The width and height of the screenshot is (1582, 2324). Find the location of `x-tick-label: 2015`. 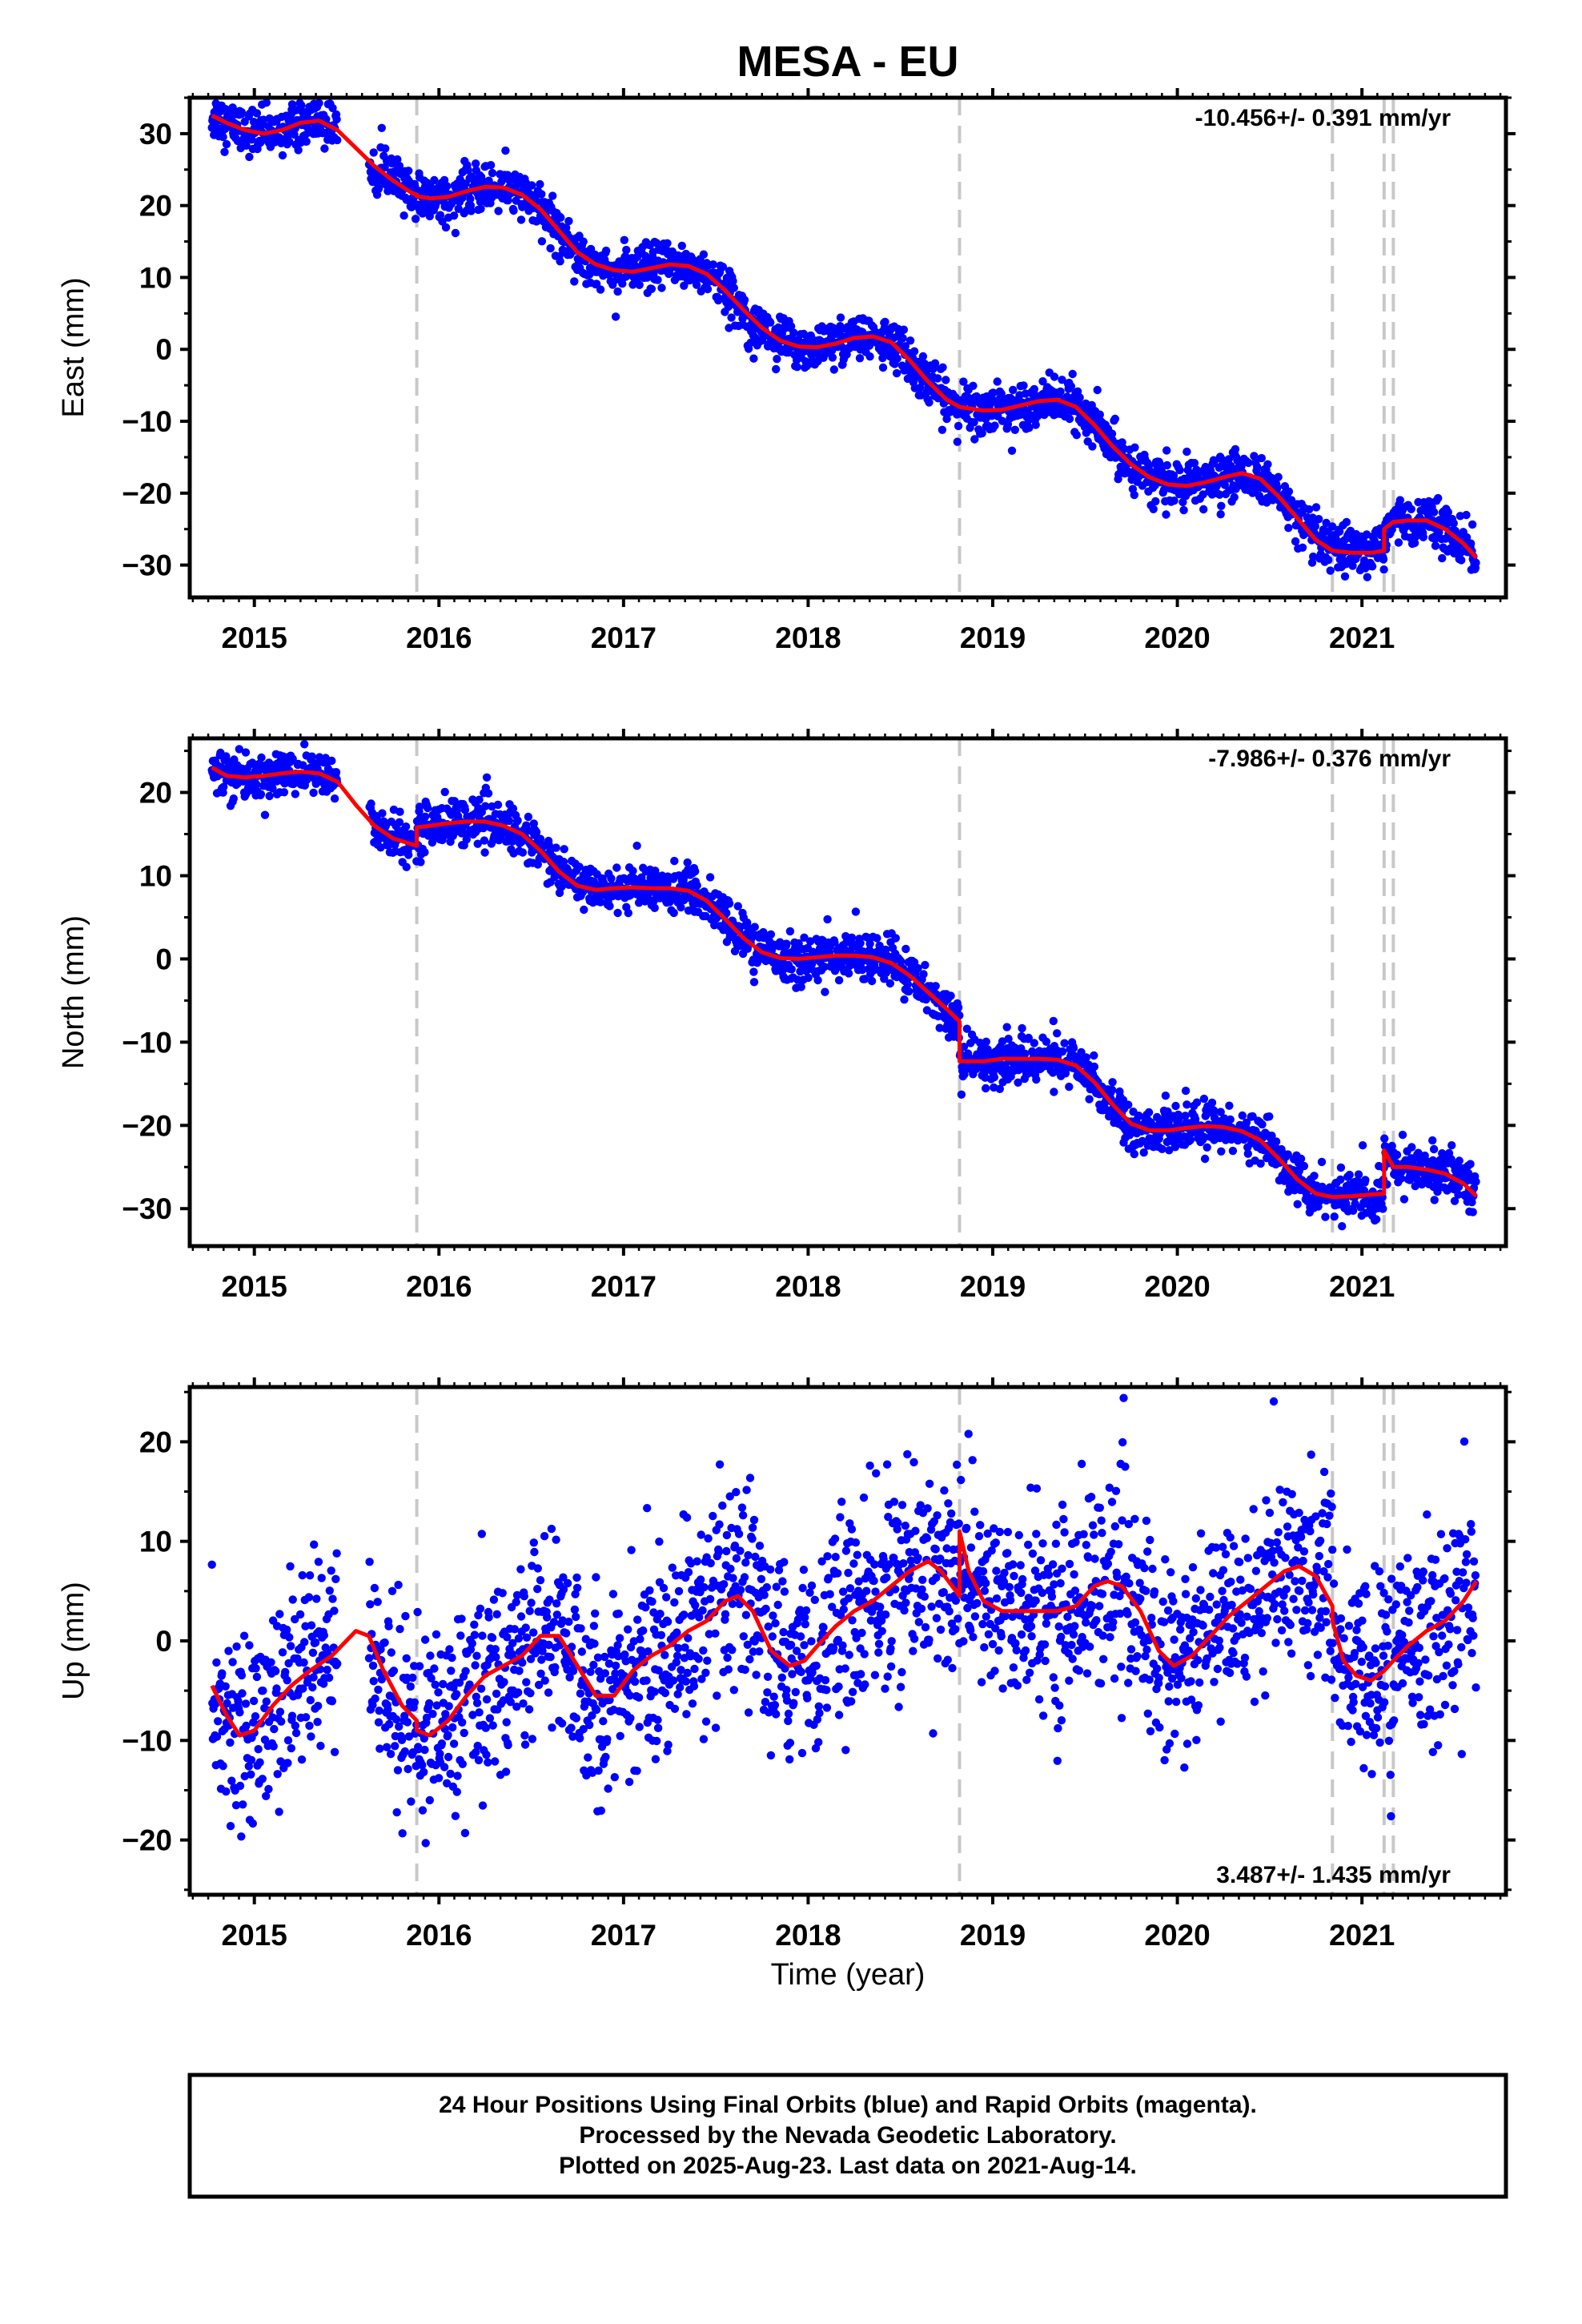

x-tick-label: 2015 is located at coordinates (255, 637).